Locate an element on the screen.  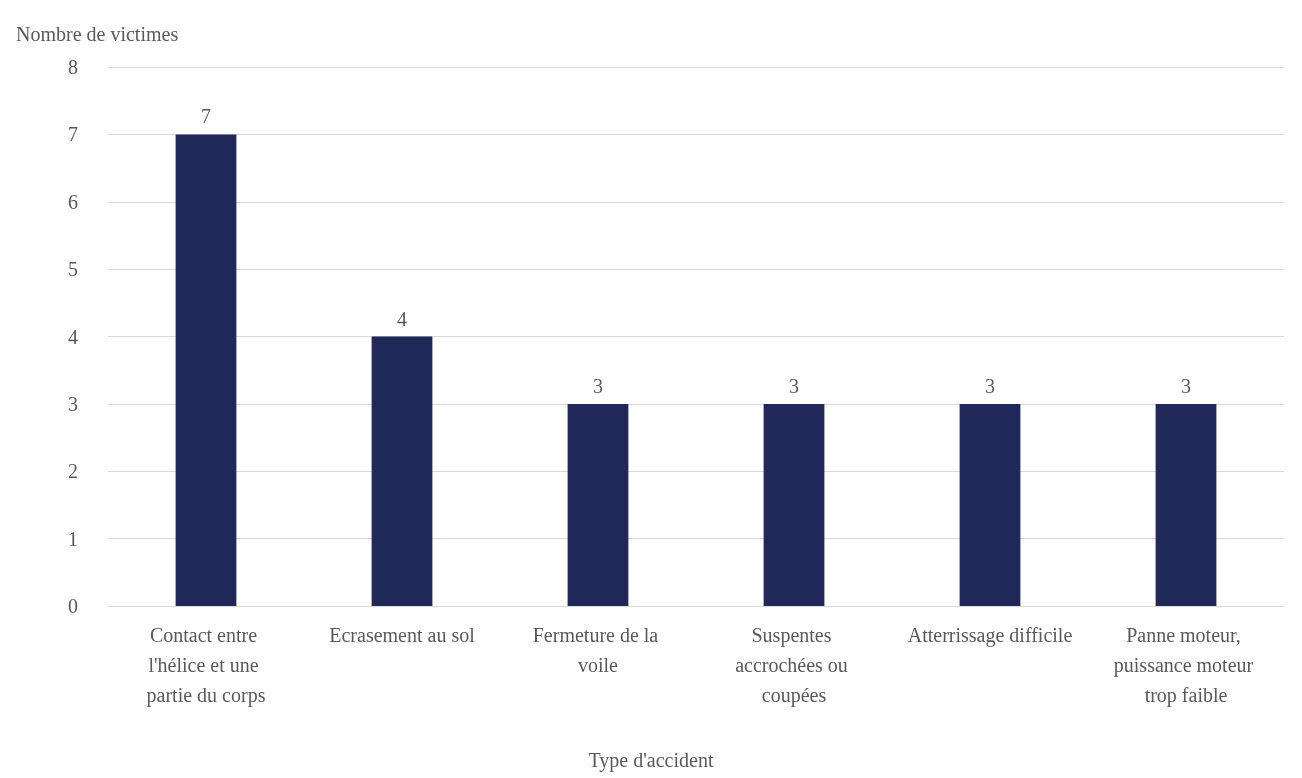
y-axis-title: Nombre de victimes is located at coordinates (97, 34).